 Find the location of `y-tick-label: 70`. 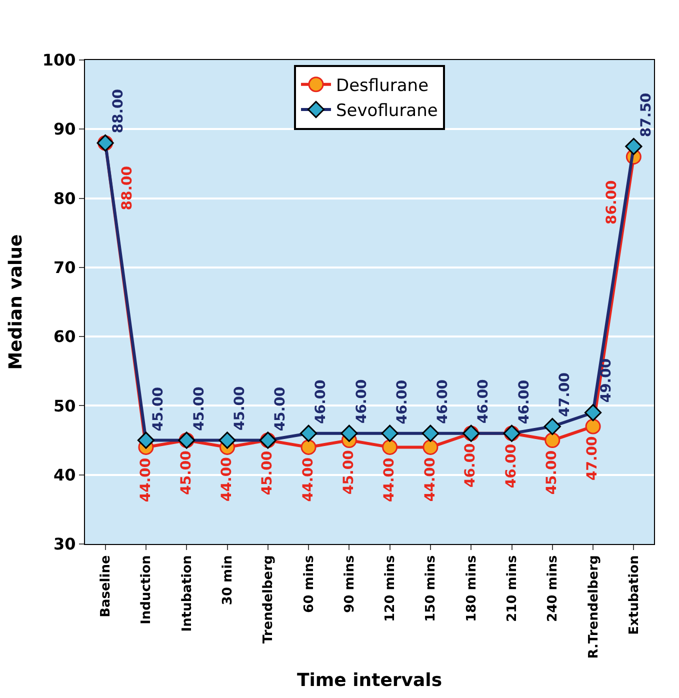

y-tick-label: 70 is located at coordinates (65, 268).